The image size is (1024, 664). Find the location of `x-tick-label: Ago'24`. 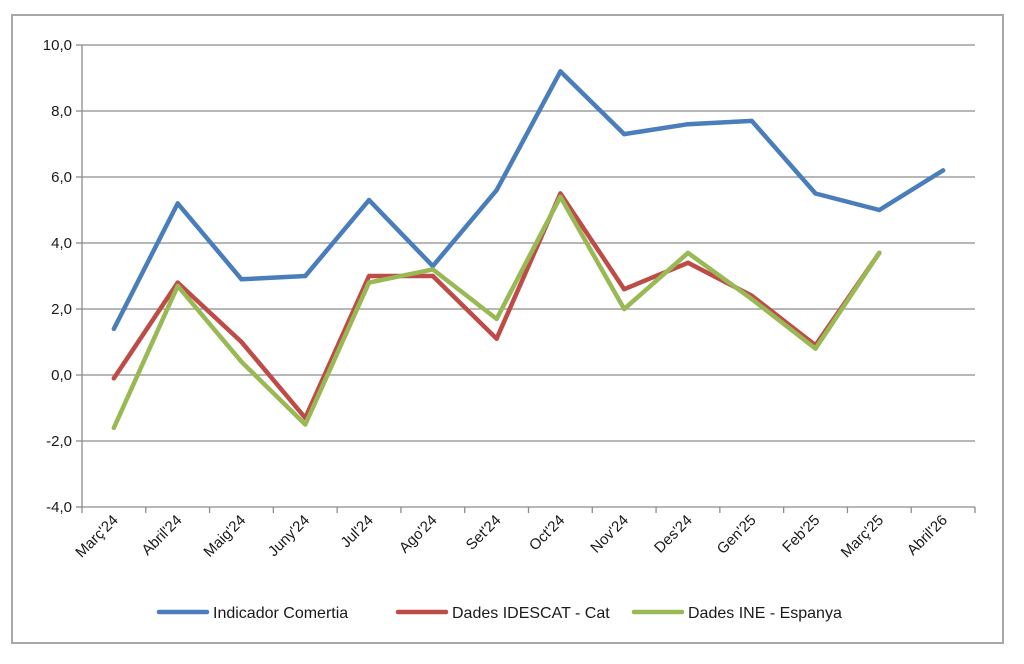

x-tick-label: Ago'24 is located at coordinates (418, 534).